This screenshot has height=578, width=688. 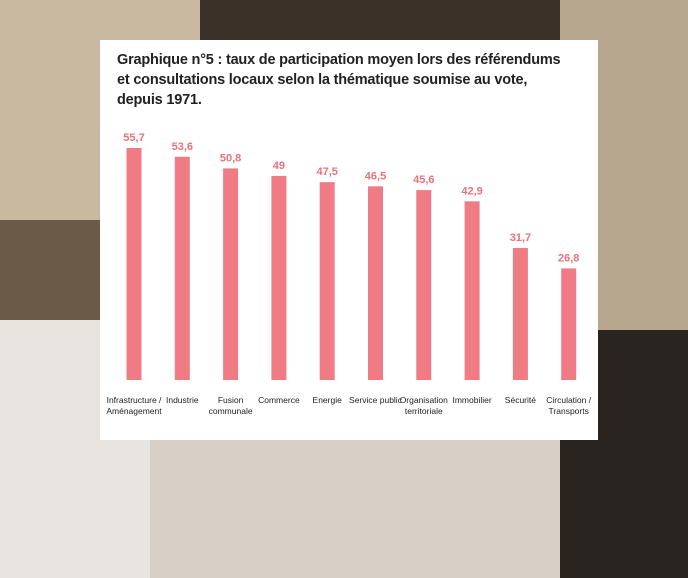 What do you see at coordinates (375, 400) in the screenshot?
I see `x-tick-label: Service public` at bounding box center [375, 400].